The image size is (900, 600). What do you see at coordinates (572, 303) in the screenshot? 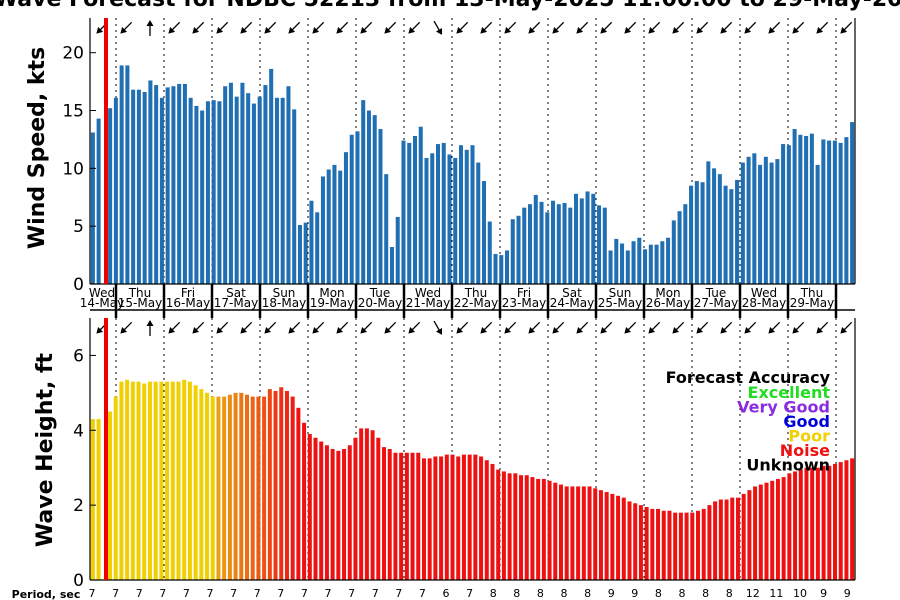
I see `day-label-date: 24-May` at bounding box center [572, 303].